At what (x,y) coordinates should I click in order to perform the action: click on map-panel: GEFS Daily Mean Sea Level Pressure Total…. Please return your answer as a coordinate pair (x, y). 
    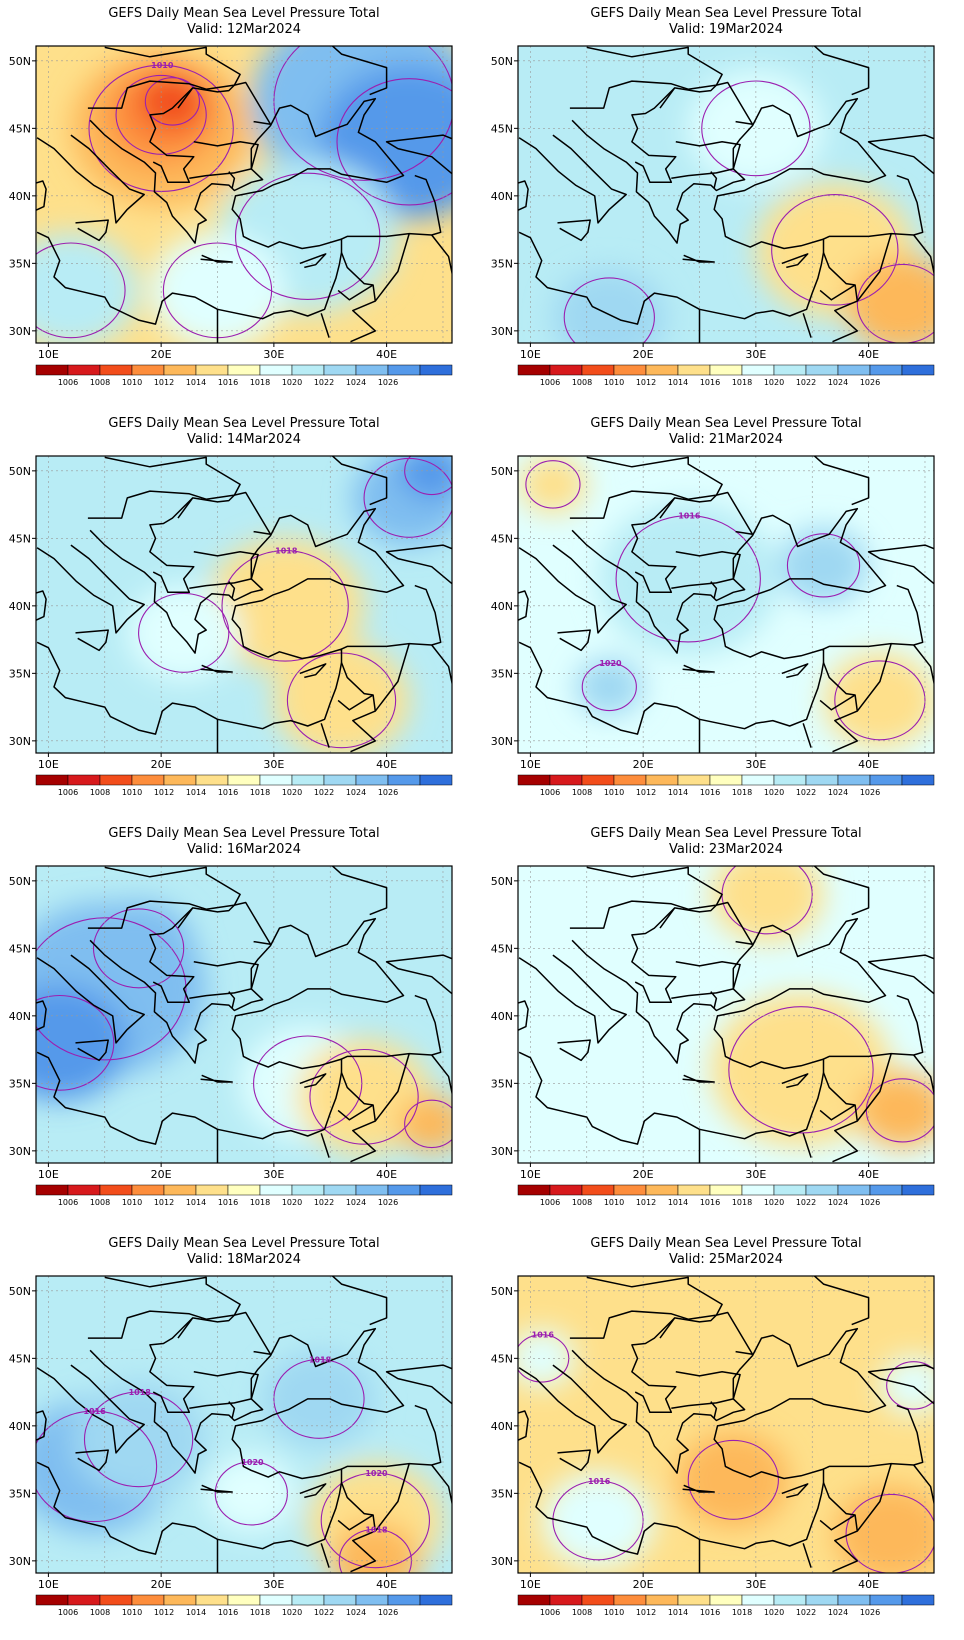
    Looking at the image, I should click on (723, 1435).